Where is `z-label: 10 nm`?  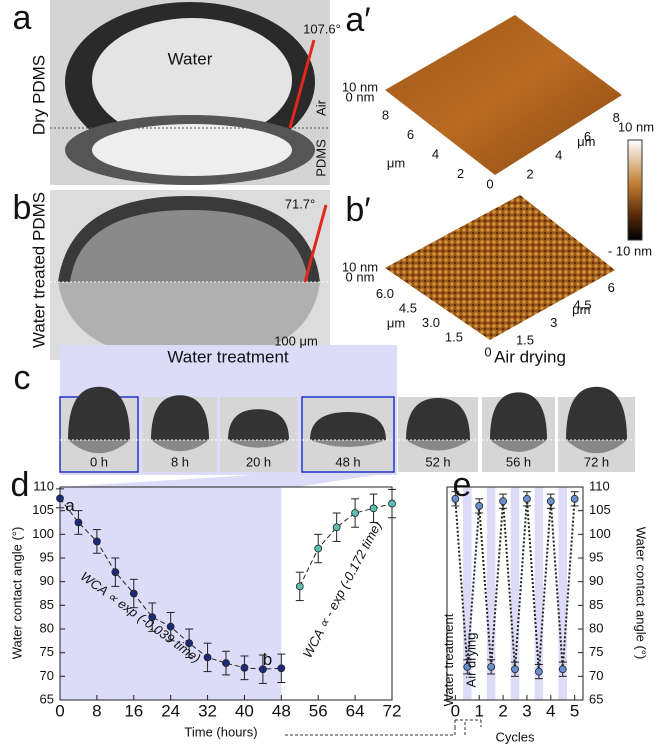 z-label: 10 nm is located at coordinates (360, 86).